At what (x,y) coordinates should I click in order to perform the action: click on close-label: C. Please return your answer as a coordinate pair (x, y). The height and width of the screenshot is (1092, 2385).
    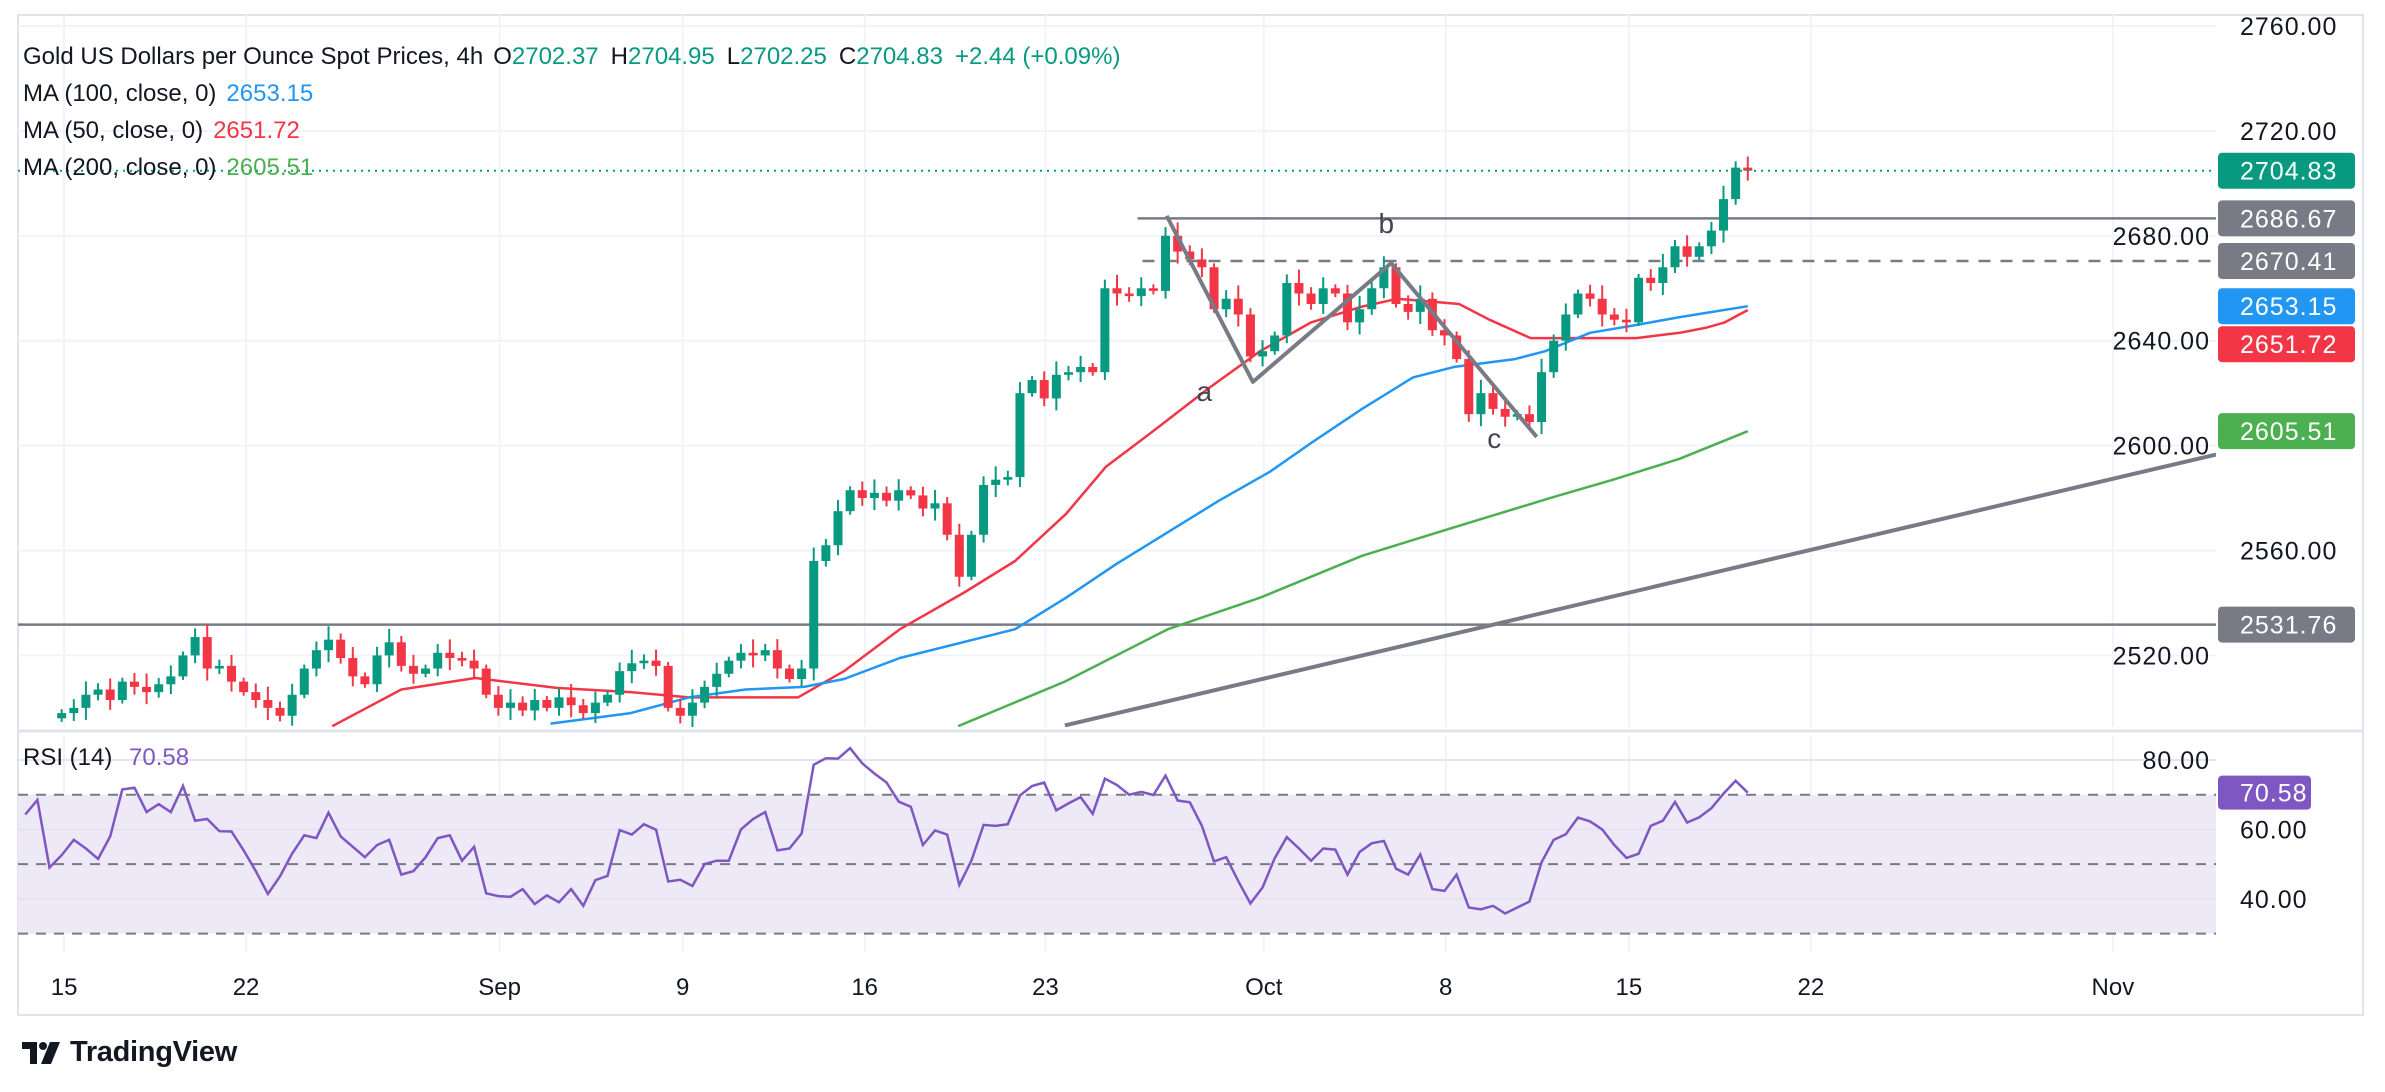
    Looking at the image, I should click on (847, 56).